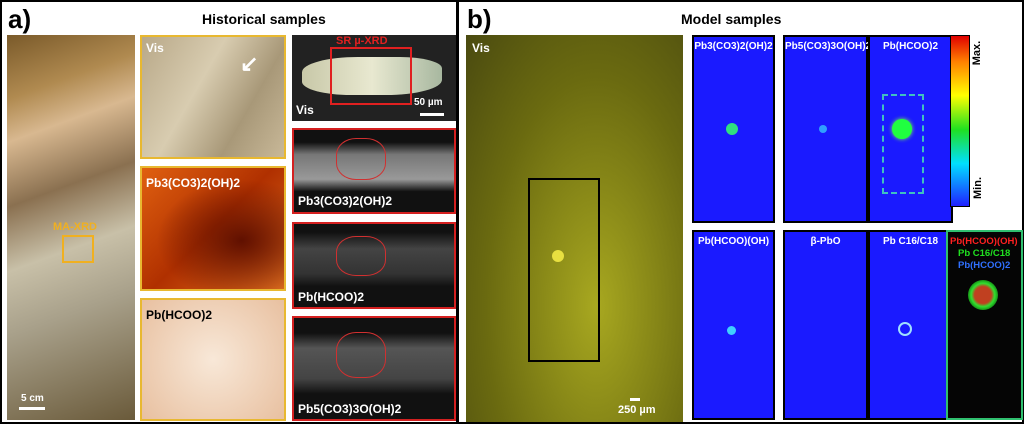  Describe the element at coordinates (479, 19) in the screenshot. I see `panel-b-letter: b)` at that location.